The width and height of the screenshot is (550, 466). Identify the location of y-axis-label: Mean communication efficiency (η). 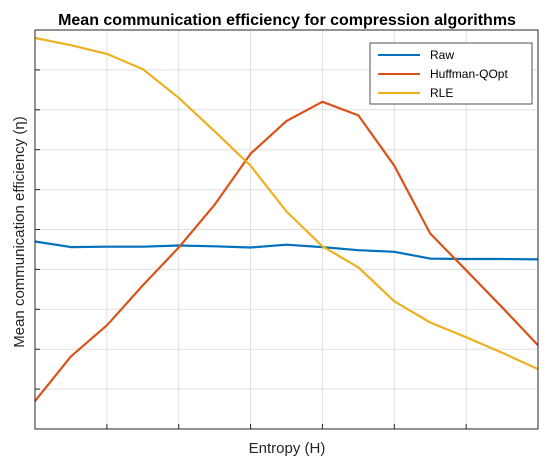
(19, 232).